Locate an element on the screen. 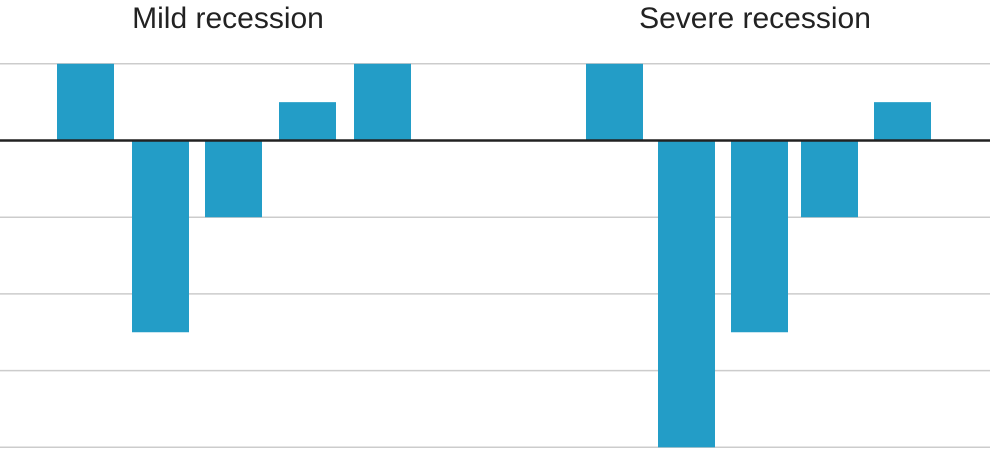 The width and height of the screenshot is (990, 454). panel-title-severe: Severe recession is located at coordinates (755, 18).